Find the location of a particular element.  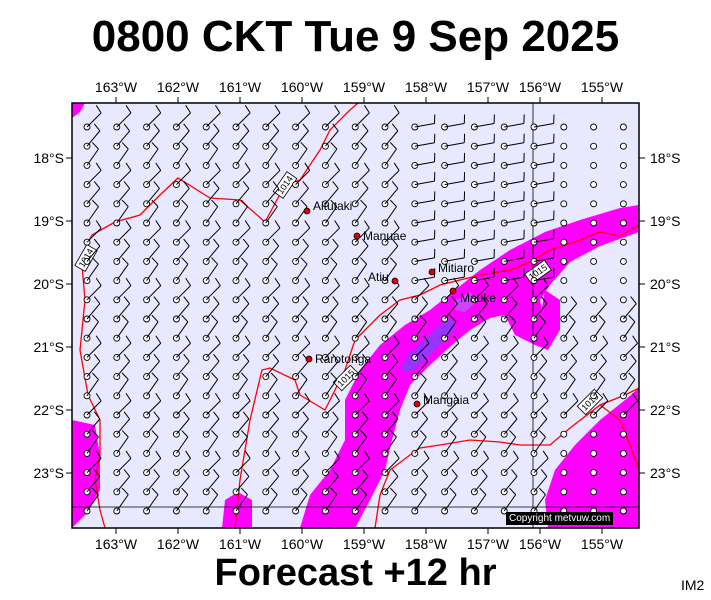

lon-label: 158°W is located at coordinates (426, 544).